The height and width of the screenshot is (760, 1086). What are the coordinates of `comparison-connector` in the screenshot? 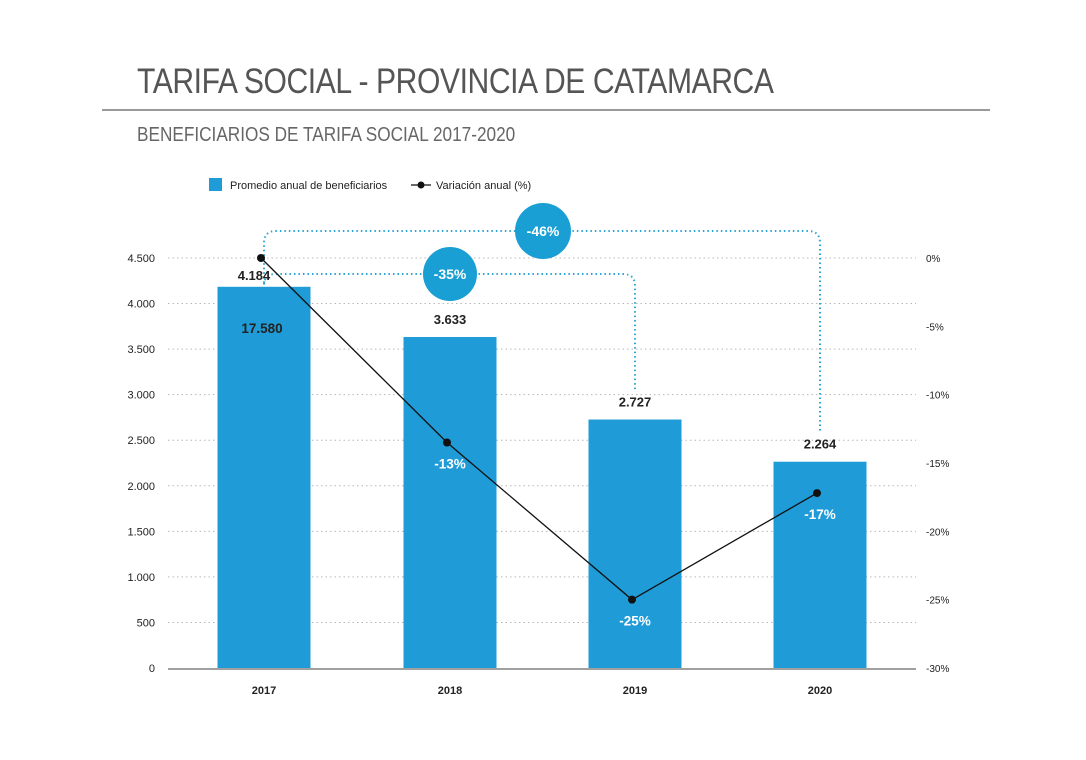 It's located at (542, 331).